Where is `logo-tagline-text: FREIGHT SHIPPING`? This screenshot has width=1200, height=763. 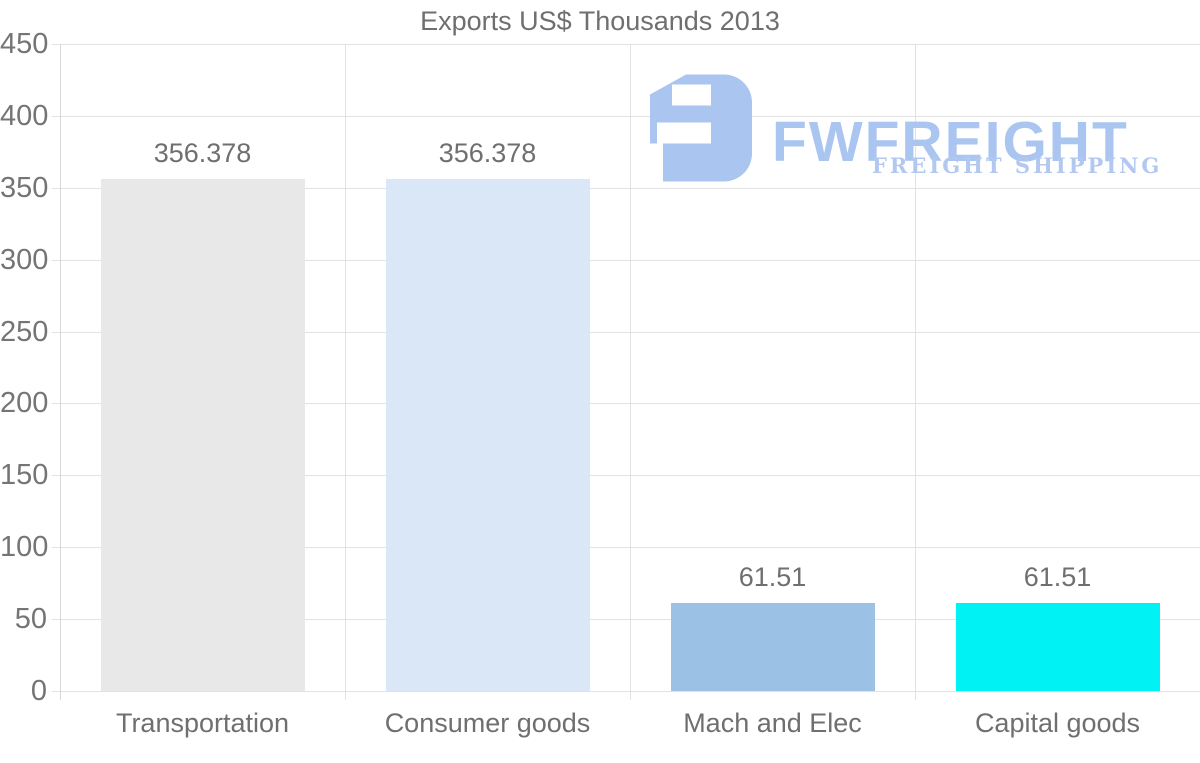 logo-tagline-text: FREIGHT SHIPPING is located at coordinates (1017, 165).